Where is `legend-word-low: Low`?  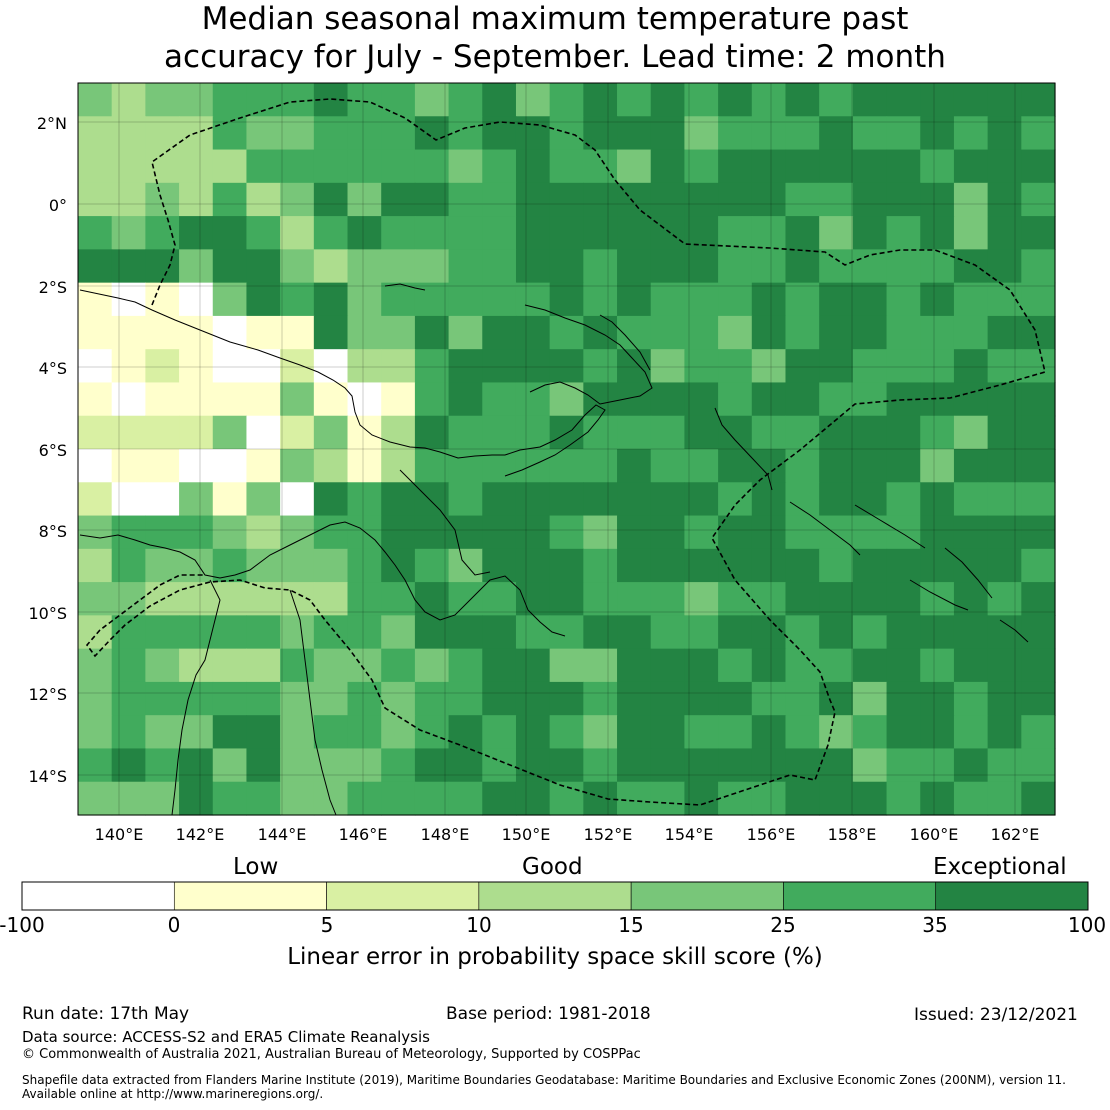 legend-word-low: Low is located at coordinates (256, 867).